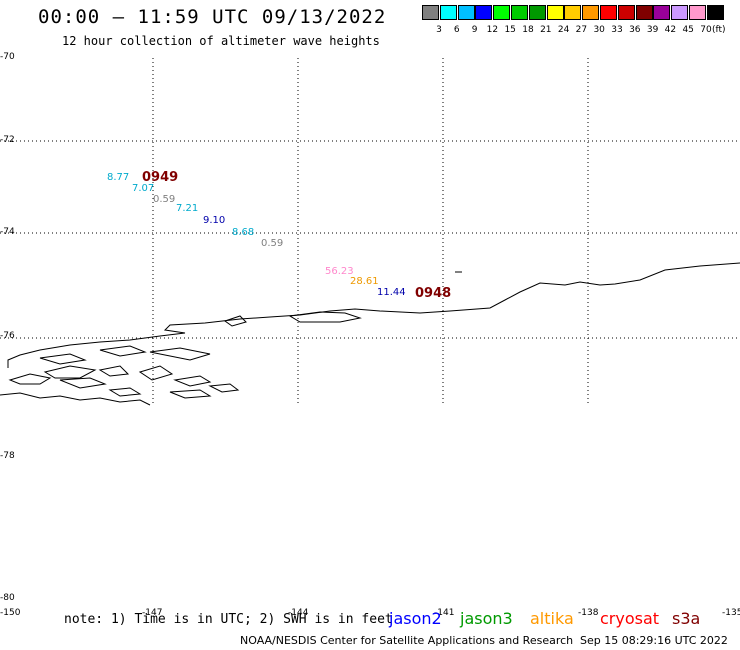  Describe the element at coordinates (670, 30) in the screenshot. I see `colorbar-tick-label: 42` at that location.